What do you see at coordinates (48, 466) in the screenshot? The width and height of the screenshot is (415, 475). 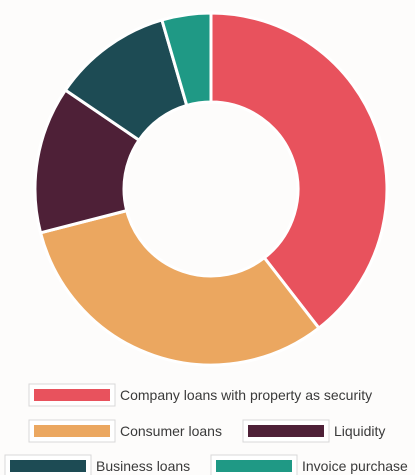 I see `legend-swatch-business-loans` at bounding box center [48, 466].